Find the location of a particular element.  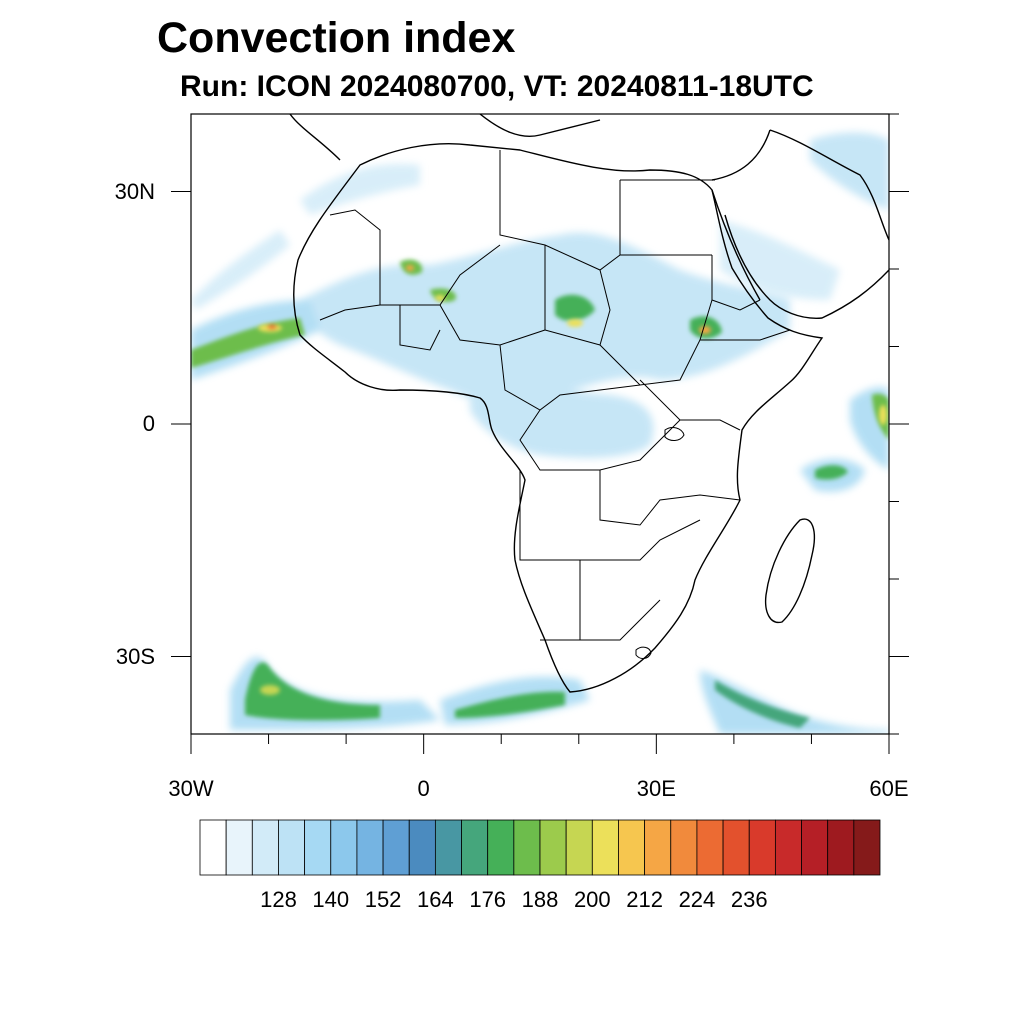

colorbar-label: 212 is located at coordinates (644, 899).